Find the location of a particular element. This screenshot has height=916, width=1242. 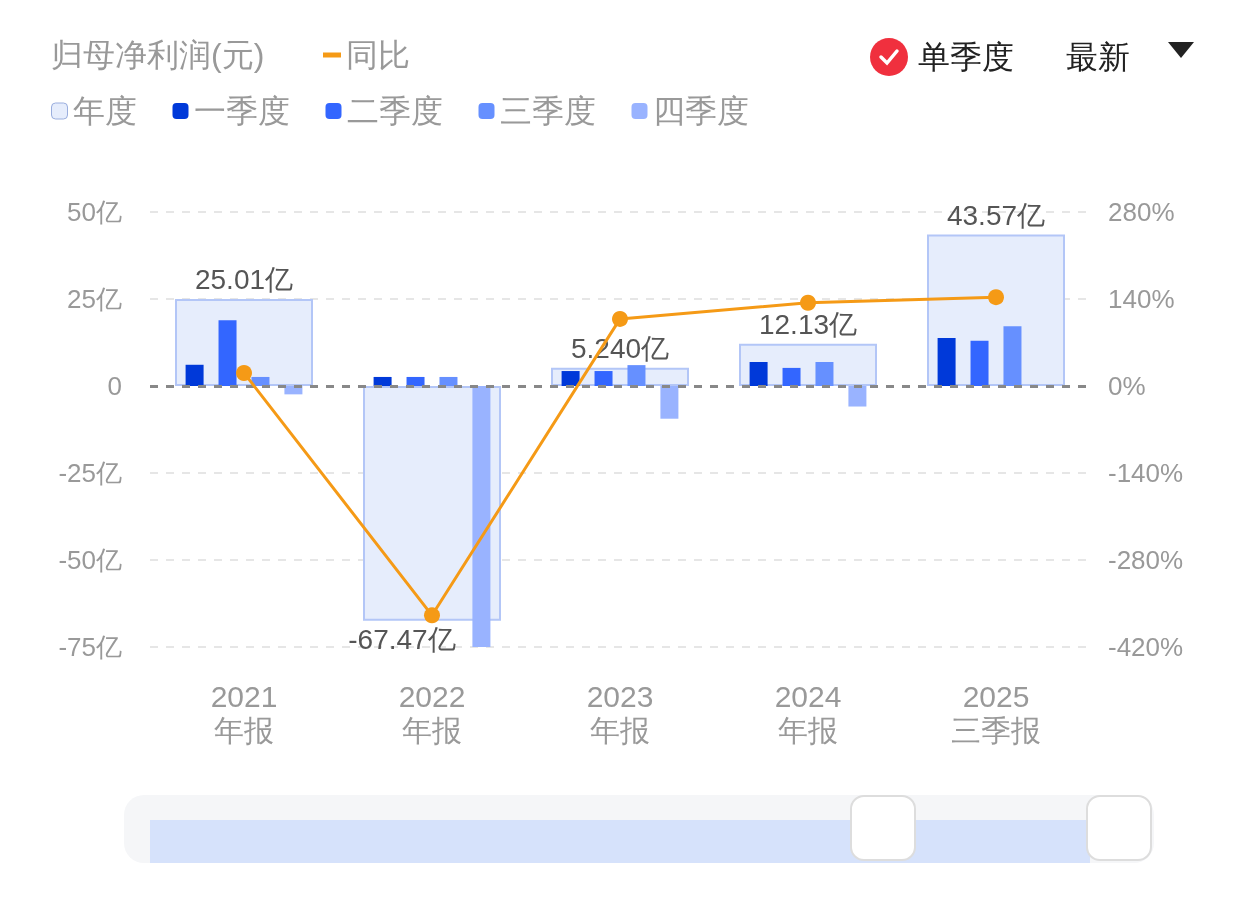

legend-label: 一季度 is located at coordinates (241, 111).